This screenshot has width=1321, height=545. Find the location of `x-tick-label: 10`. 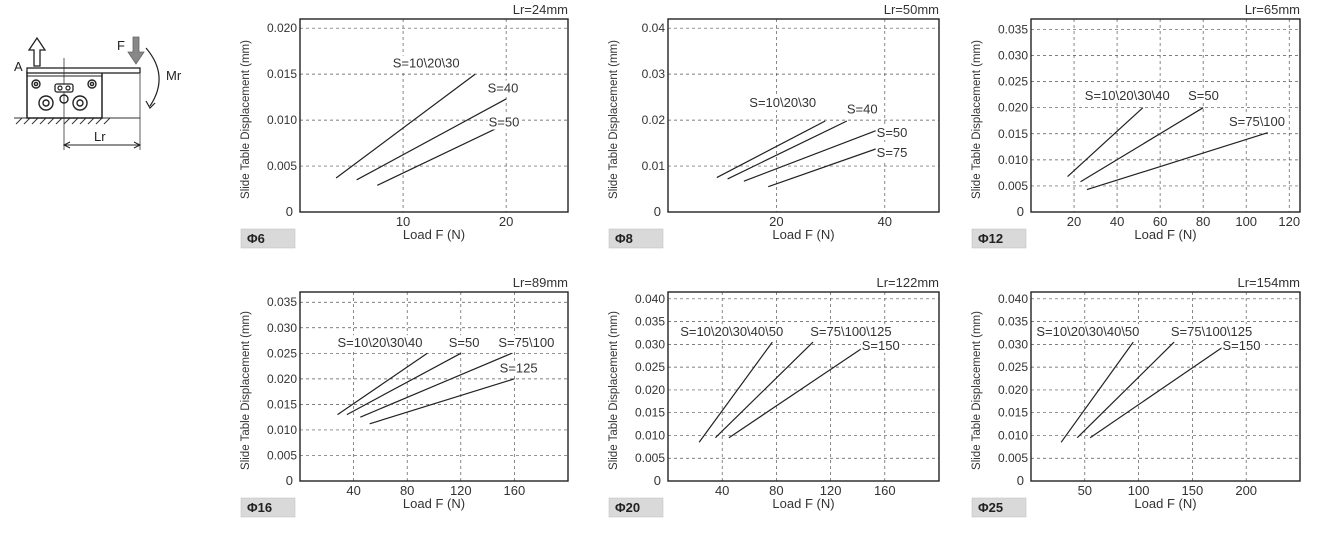

x-tick-label: 10 is located at coordinates (403, 221).